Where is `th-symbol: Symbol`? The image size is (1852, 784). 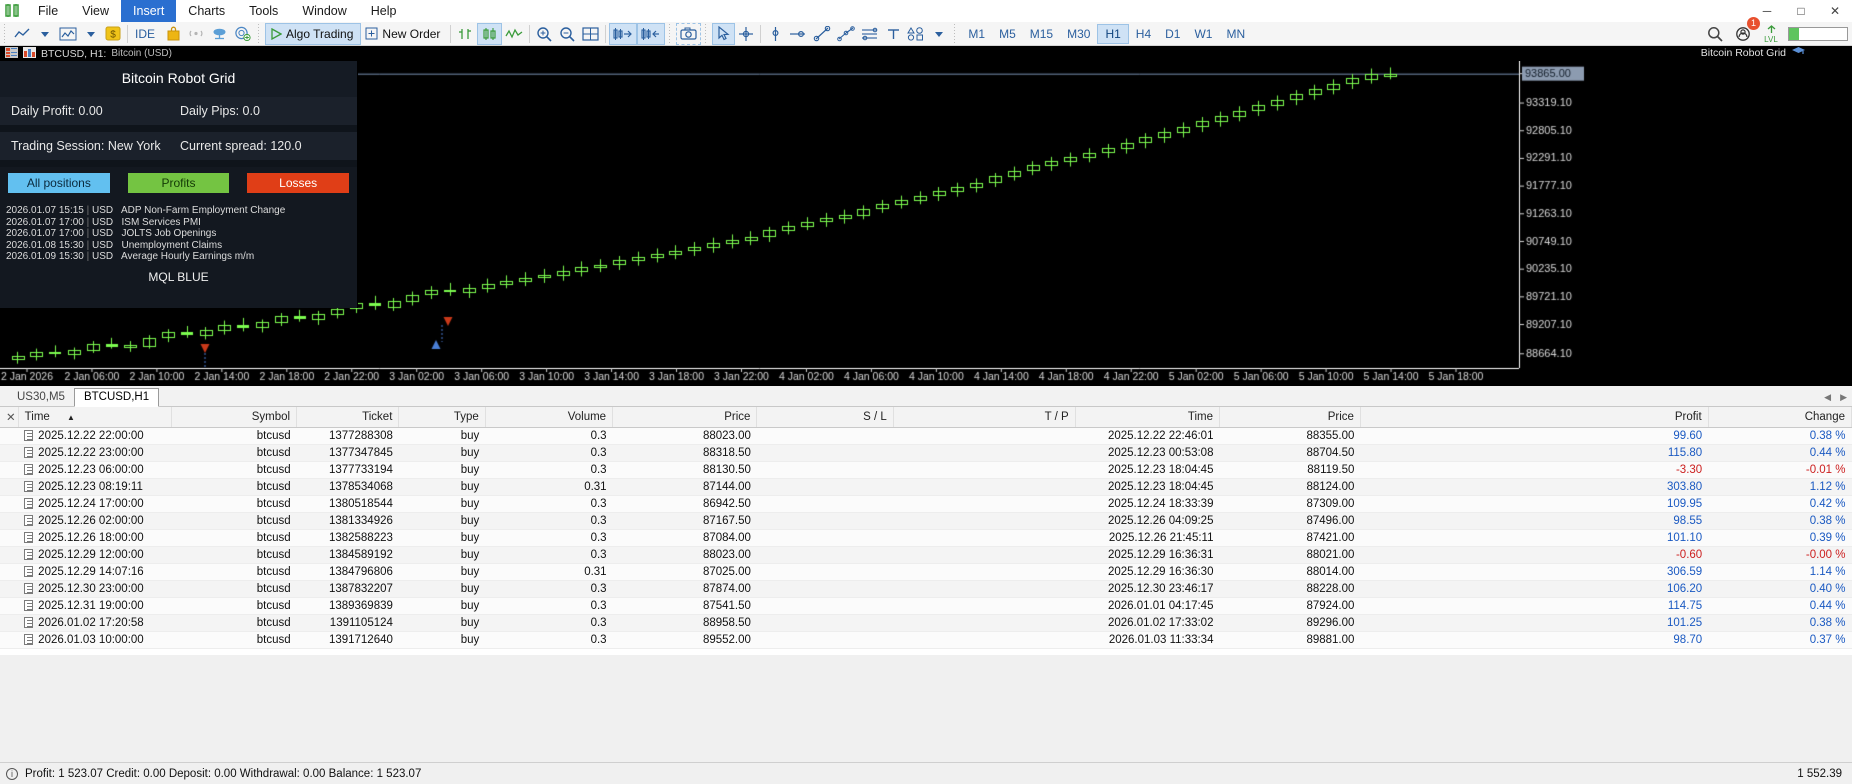
th-symbol: Symbol is located at coordinates (234, 417).